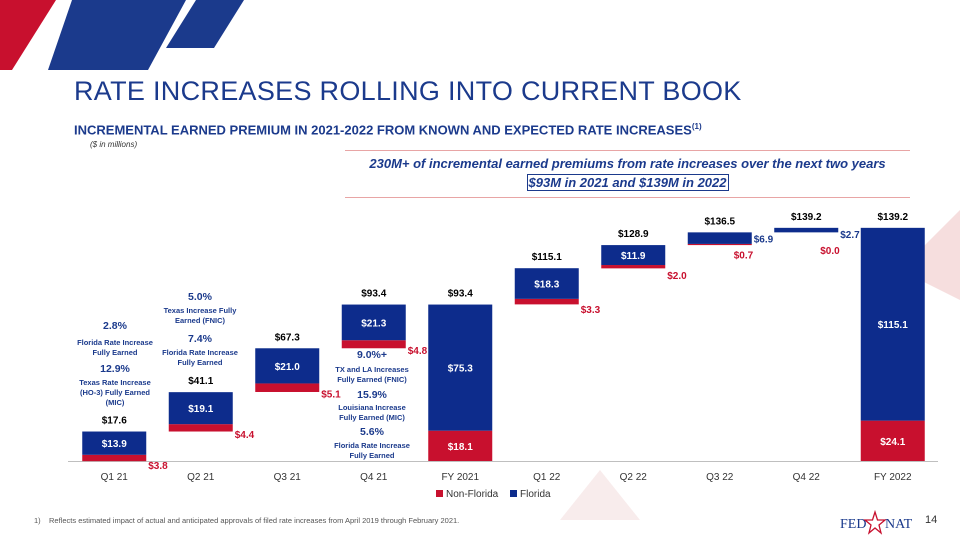  I want to click on total-label-10: $139.2, so click(892, 217).